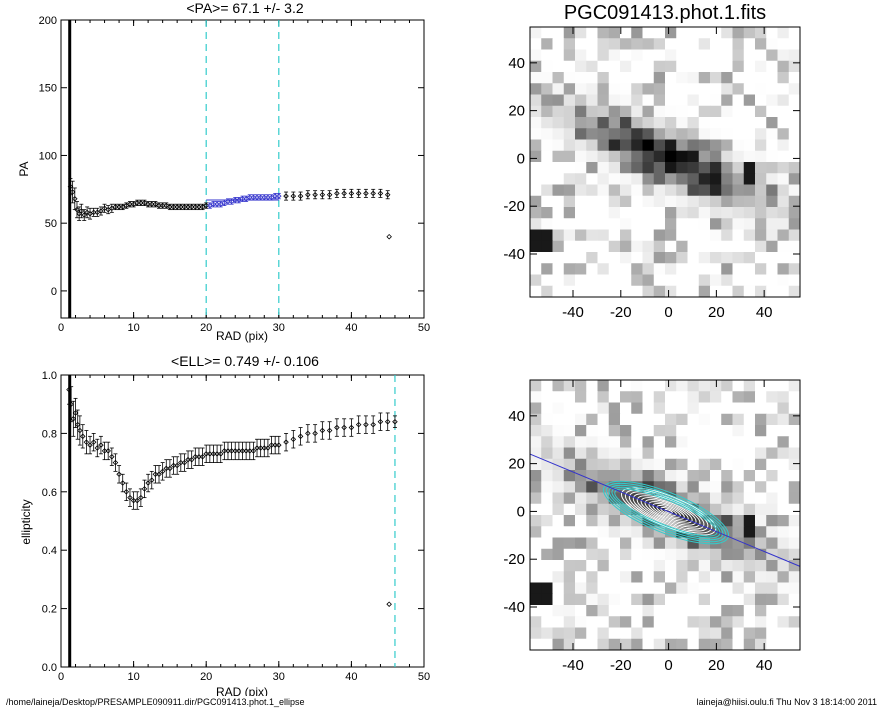 This screenshot has height=708, width=885. I want to click on ell-y-tick-label: 1.0, so click(49, 376).